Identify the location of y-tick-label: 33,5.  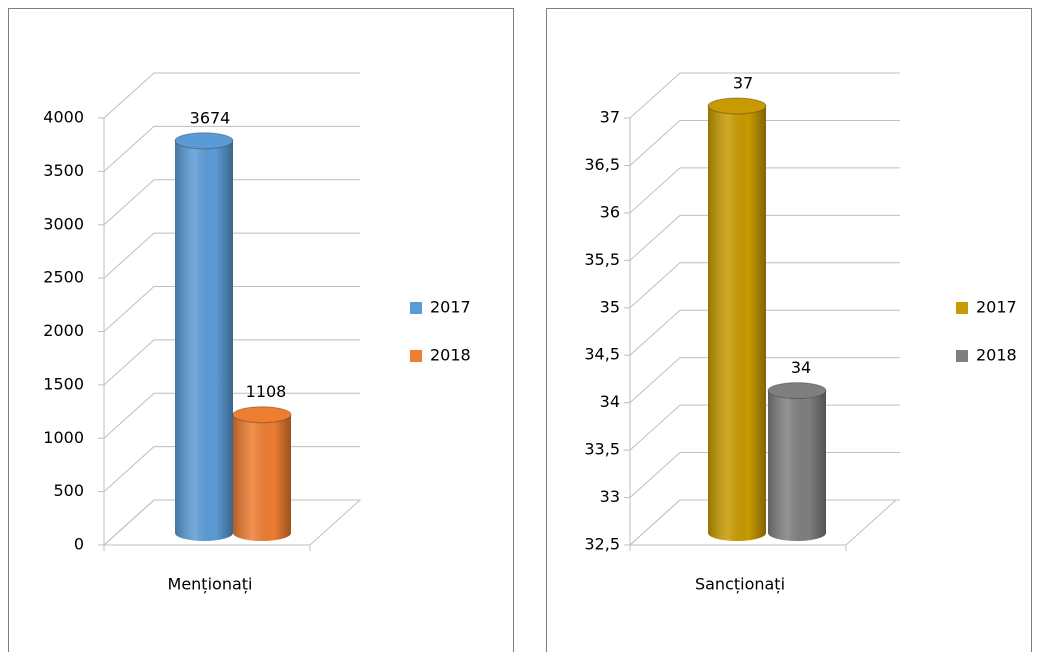
(602, 449).